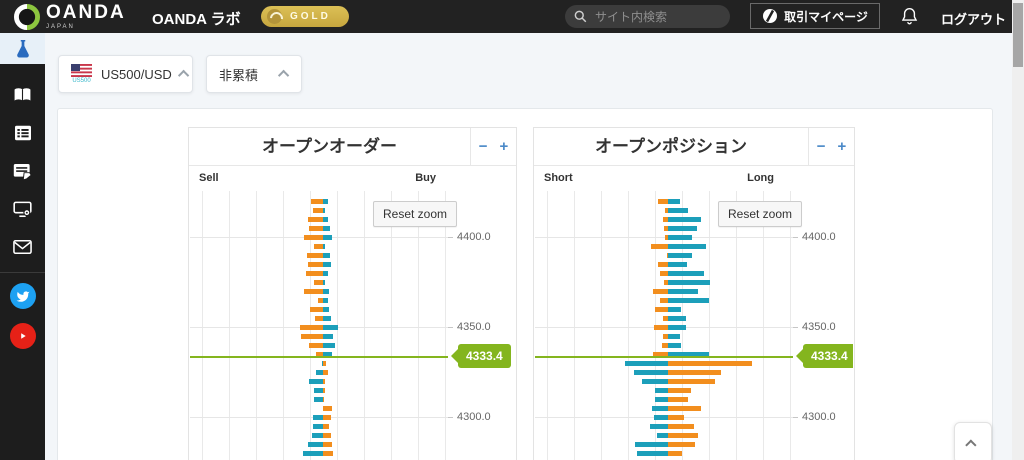 The image size is (1024, 460). What do you see at coordinates (815, 16) in the screenshot?
I see `trading-mypage-button: 取引マイページ` at bounding box center [815, 16].